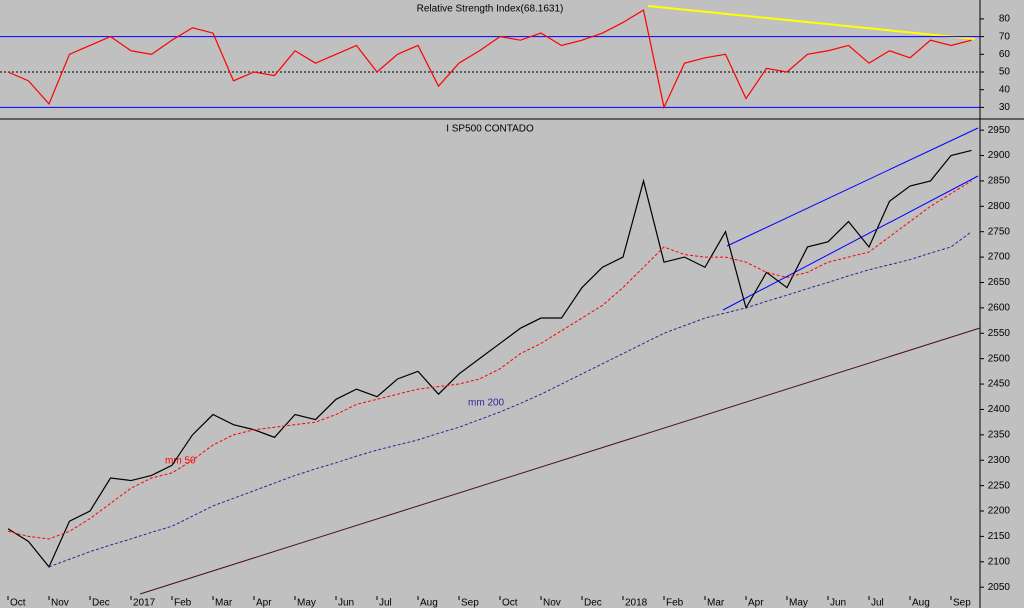  Describe the element at coordinates (1005, 54) in the screenshot. I see `y-tick-label: 60` at that location.